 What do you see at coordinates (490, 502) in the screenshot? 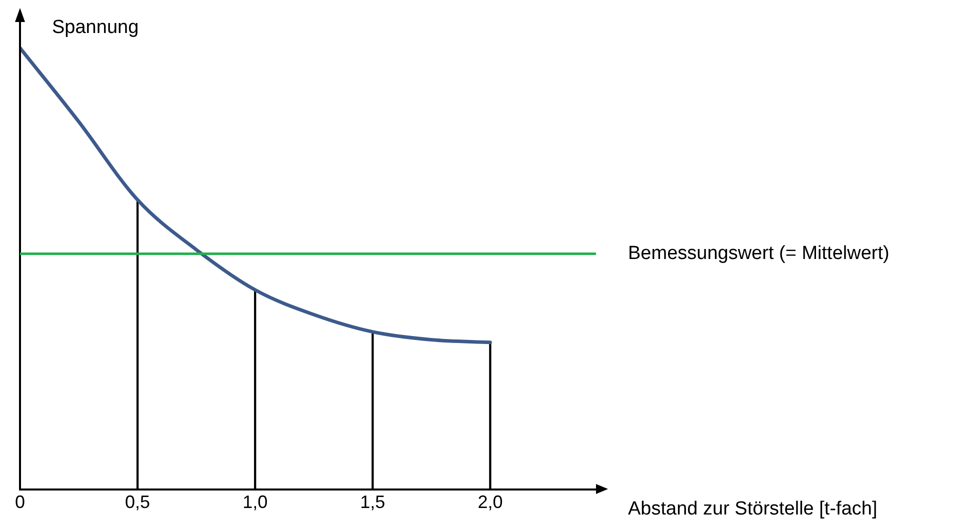
I see `x-tick-label: 2,0` at bounding box center [490, 502].